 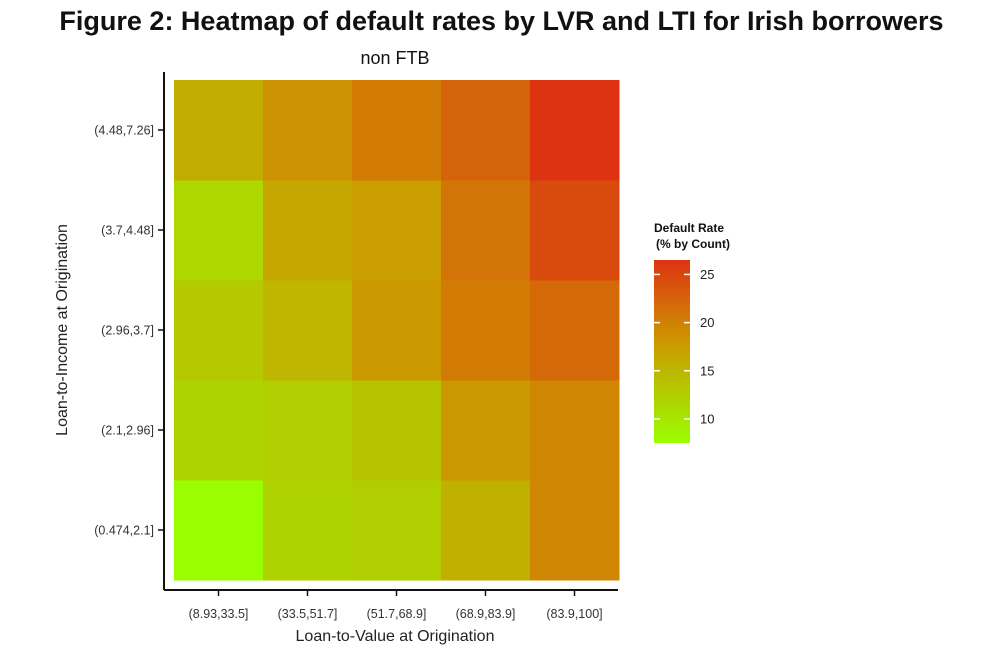 What do you see at coordinates (707, 370) in the screenshot?
I see `legend-tick-label: 15` at bounding box center [707, 370].